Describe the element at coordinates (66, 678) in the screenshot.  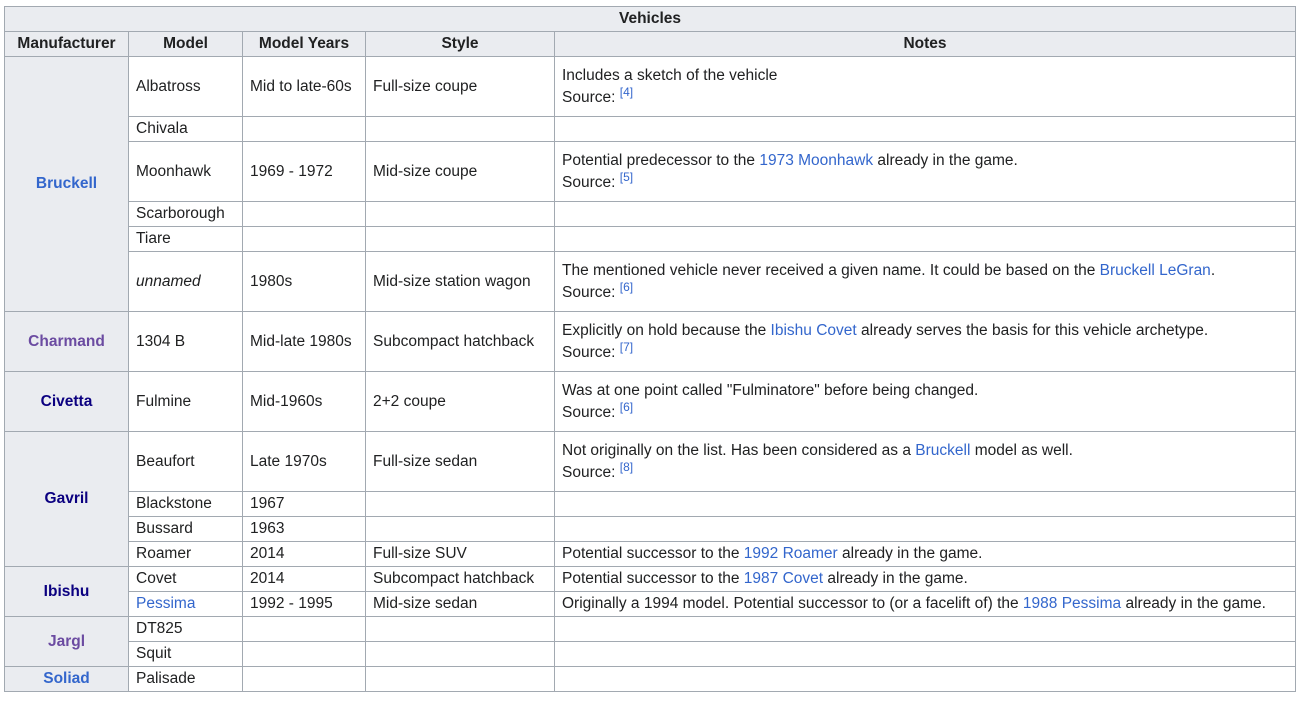
I see `manufacturer-link-soliad: Soliad` at that location.